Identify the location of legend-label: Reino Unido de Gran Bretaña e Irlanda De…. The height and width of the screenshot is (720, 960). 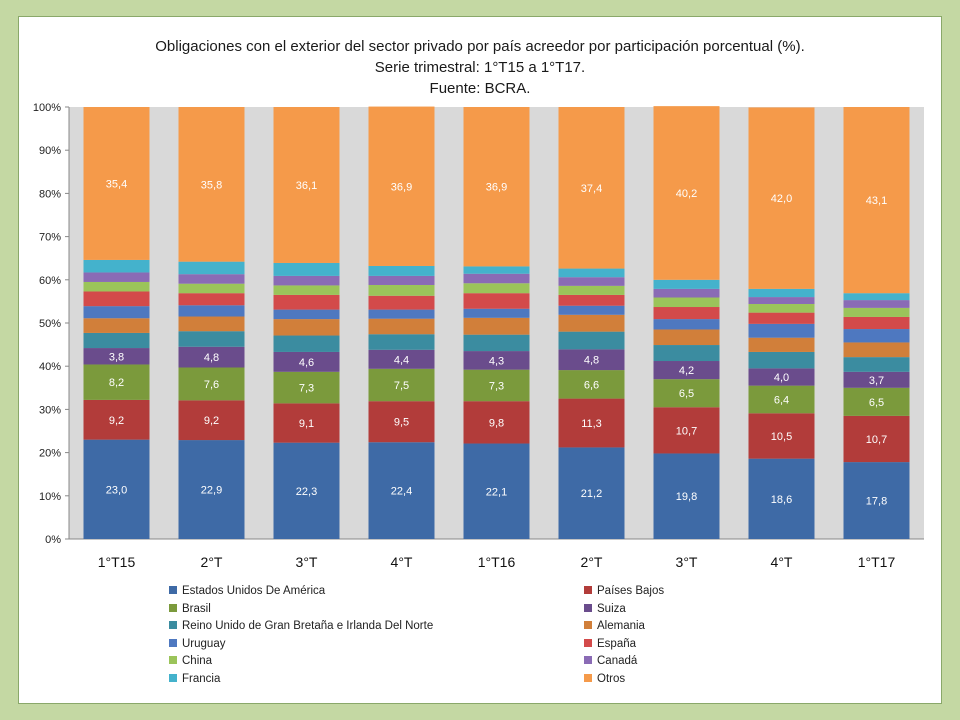
(308, 626).